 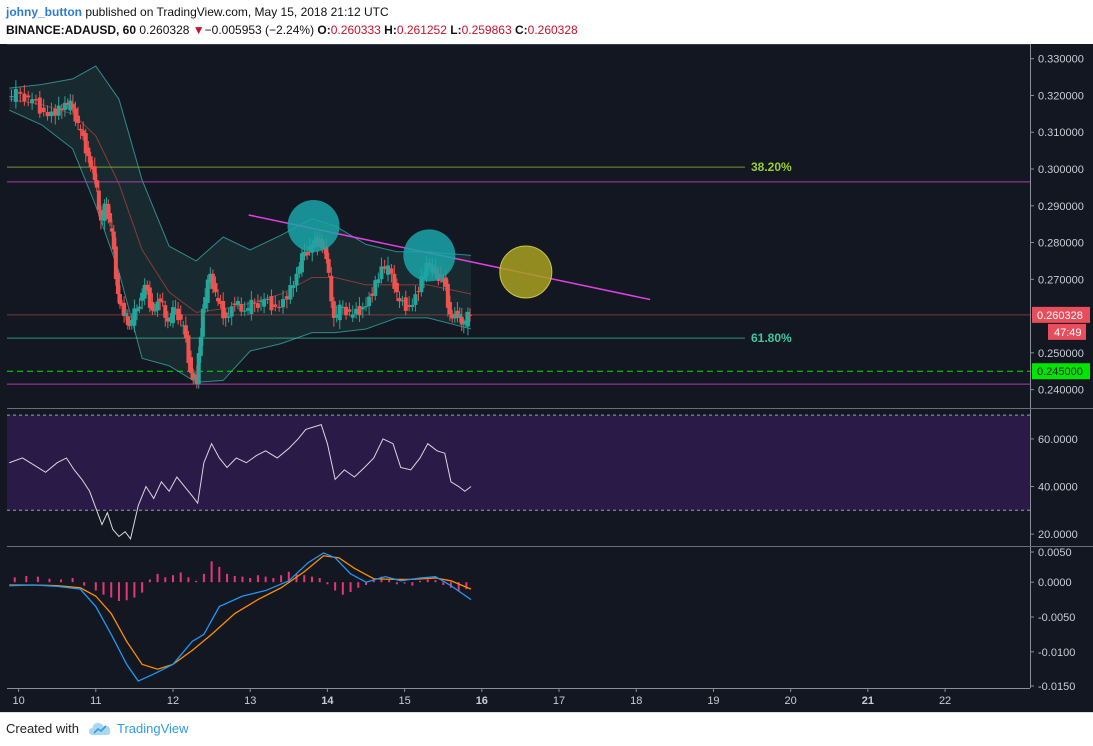 I want to click on date-tick-label: 11, so click(x=95, y=701).